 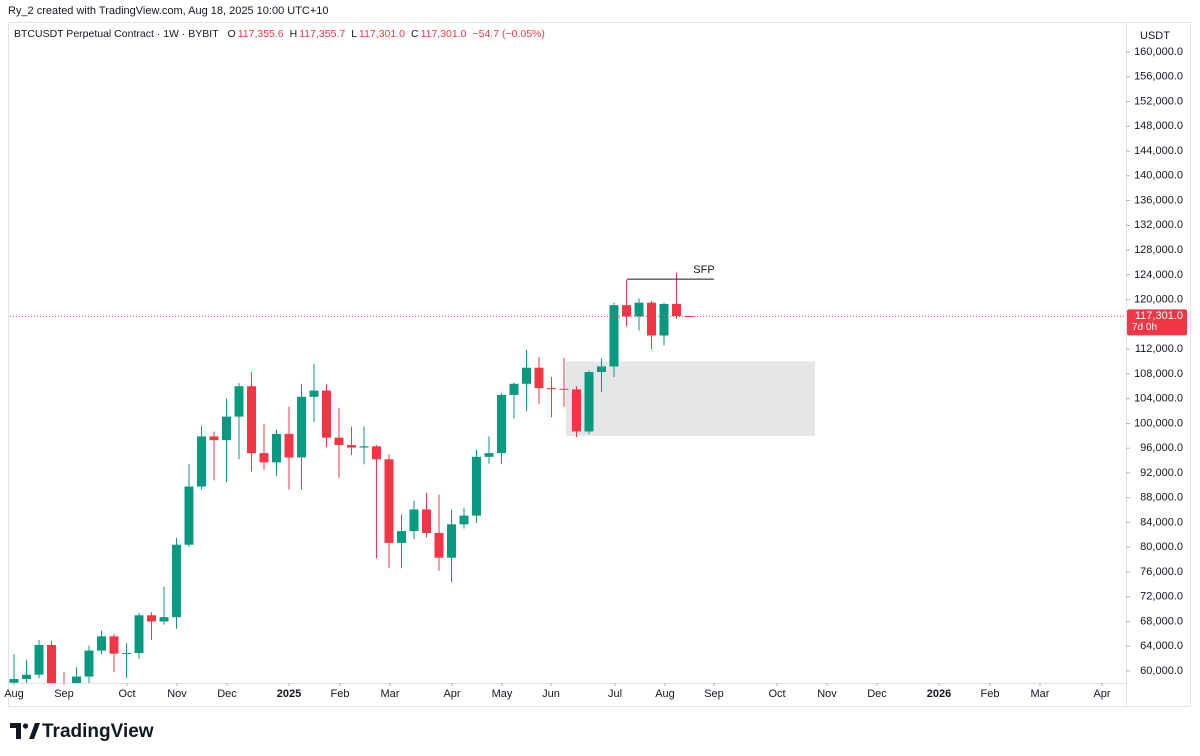 I want to click on ohlc-key: C, so click(x=414, y=34).